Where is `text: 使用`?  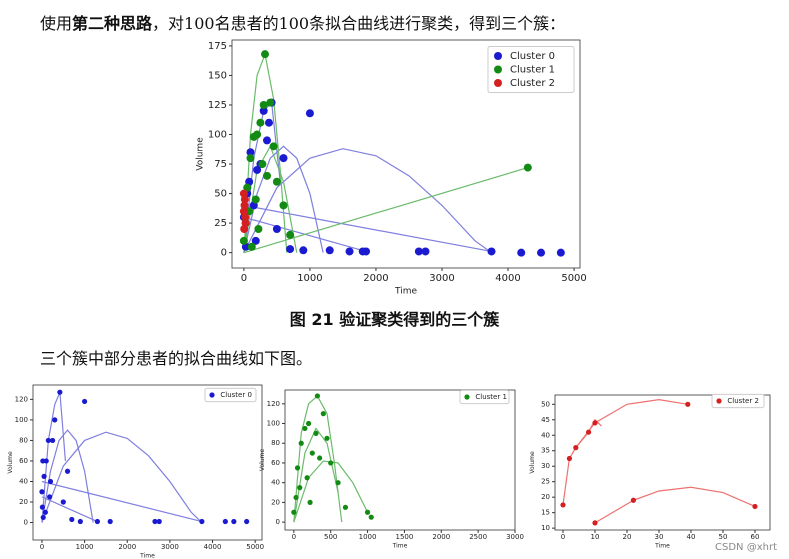
text: 使用 is located at coordinates (56, 23).